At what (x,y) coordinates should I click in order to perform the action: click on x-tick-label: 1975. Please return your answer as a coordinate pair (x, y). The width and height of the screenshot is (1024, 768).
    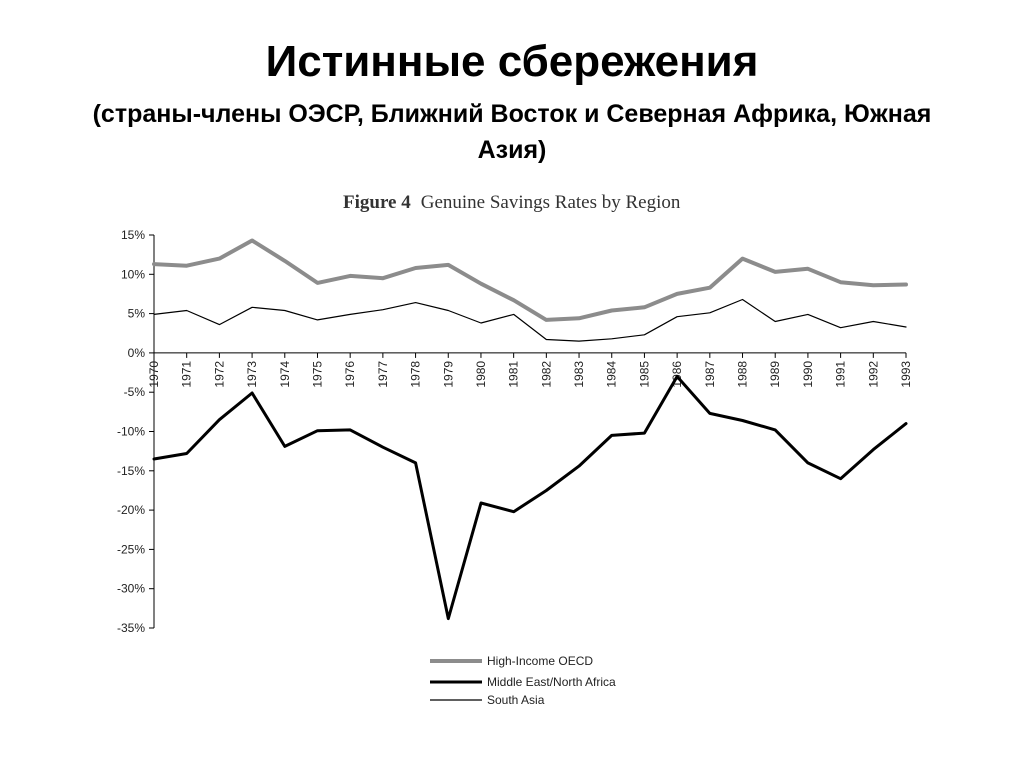
    Looking at the image, I should click on (317, 374).